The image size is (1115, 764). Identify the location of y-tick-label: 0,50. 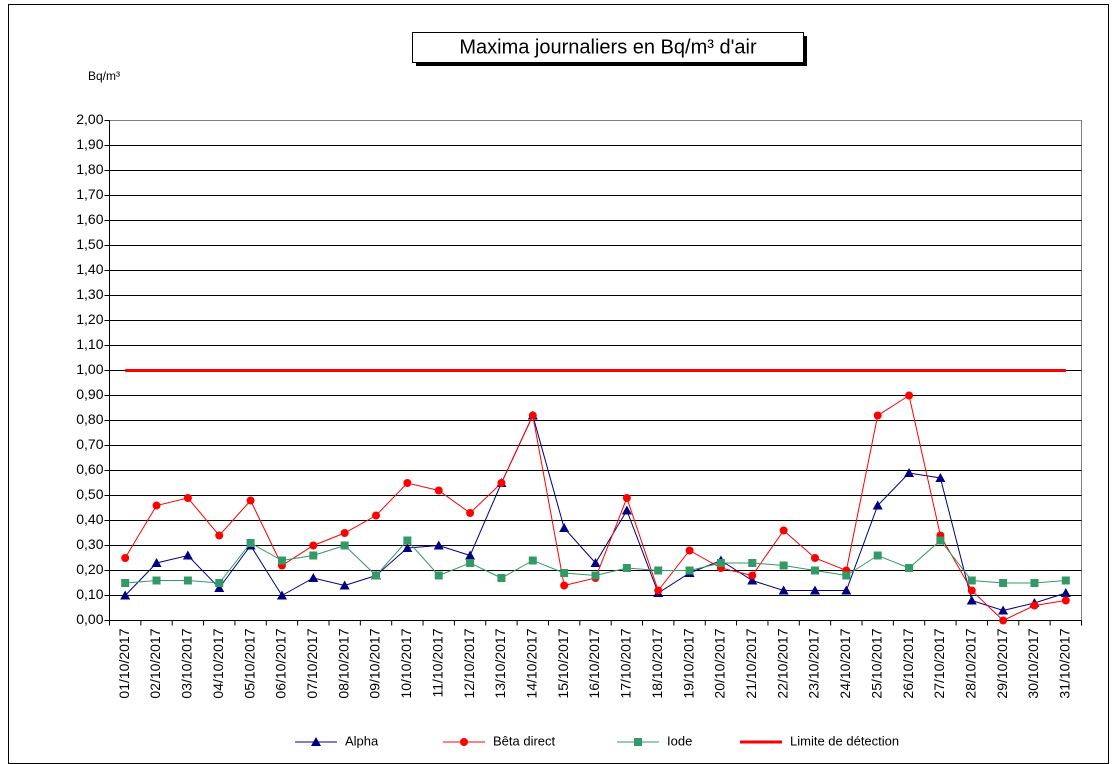
(89, 494).